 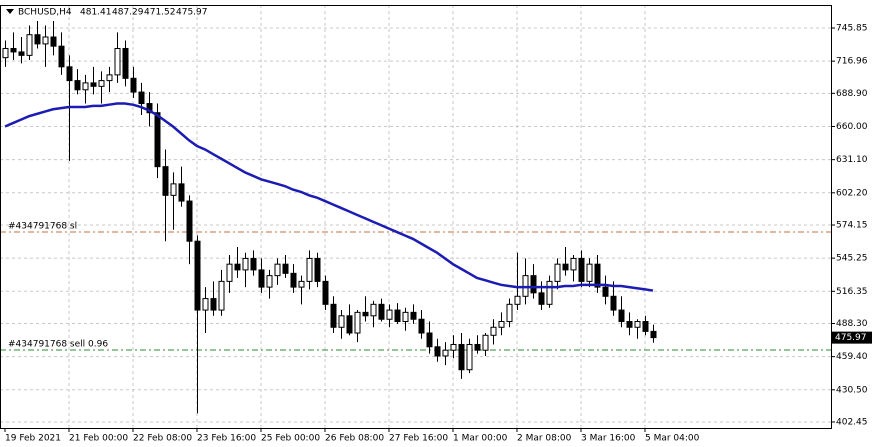 I want to click on y-tick-label: 488.30, so click(x=852, y=324).